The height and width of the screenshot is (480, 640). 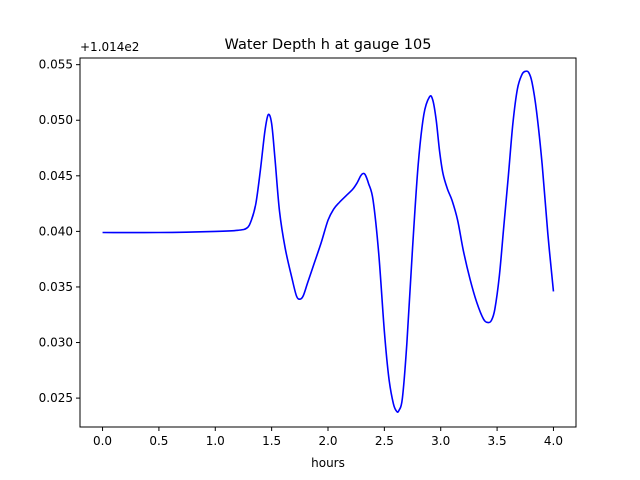 What do you see at coordinates (497, 441) in the screenshot?
I see `x-tick-label: 3.5` at bounding box center [497, 441].